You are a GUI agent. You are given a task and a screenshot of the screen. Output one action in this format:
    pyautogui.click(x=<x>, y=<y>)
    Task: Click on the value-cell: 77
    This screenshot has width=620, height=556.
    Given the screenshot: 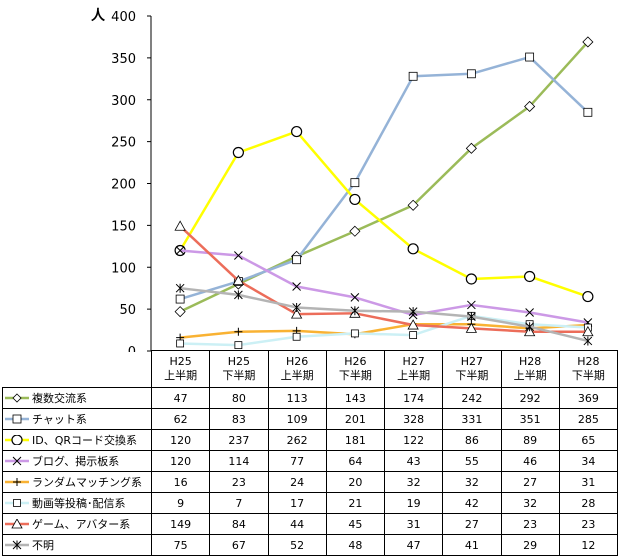 What is the action you would take?
    pyautogui.click(x=297, y=461)
    